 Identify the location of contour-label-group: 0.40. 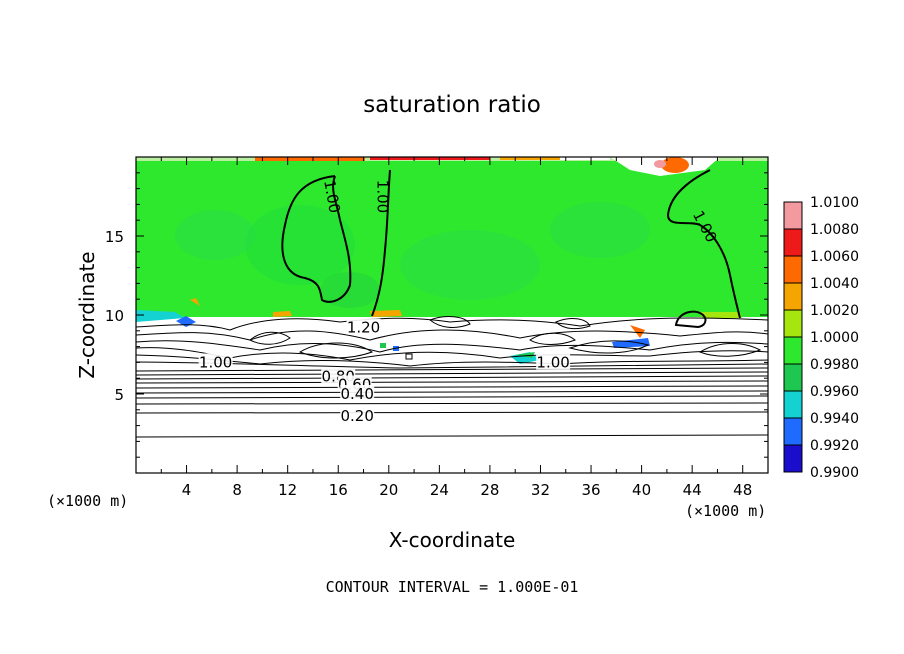
(357, 394).